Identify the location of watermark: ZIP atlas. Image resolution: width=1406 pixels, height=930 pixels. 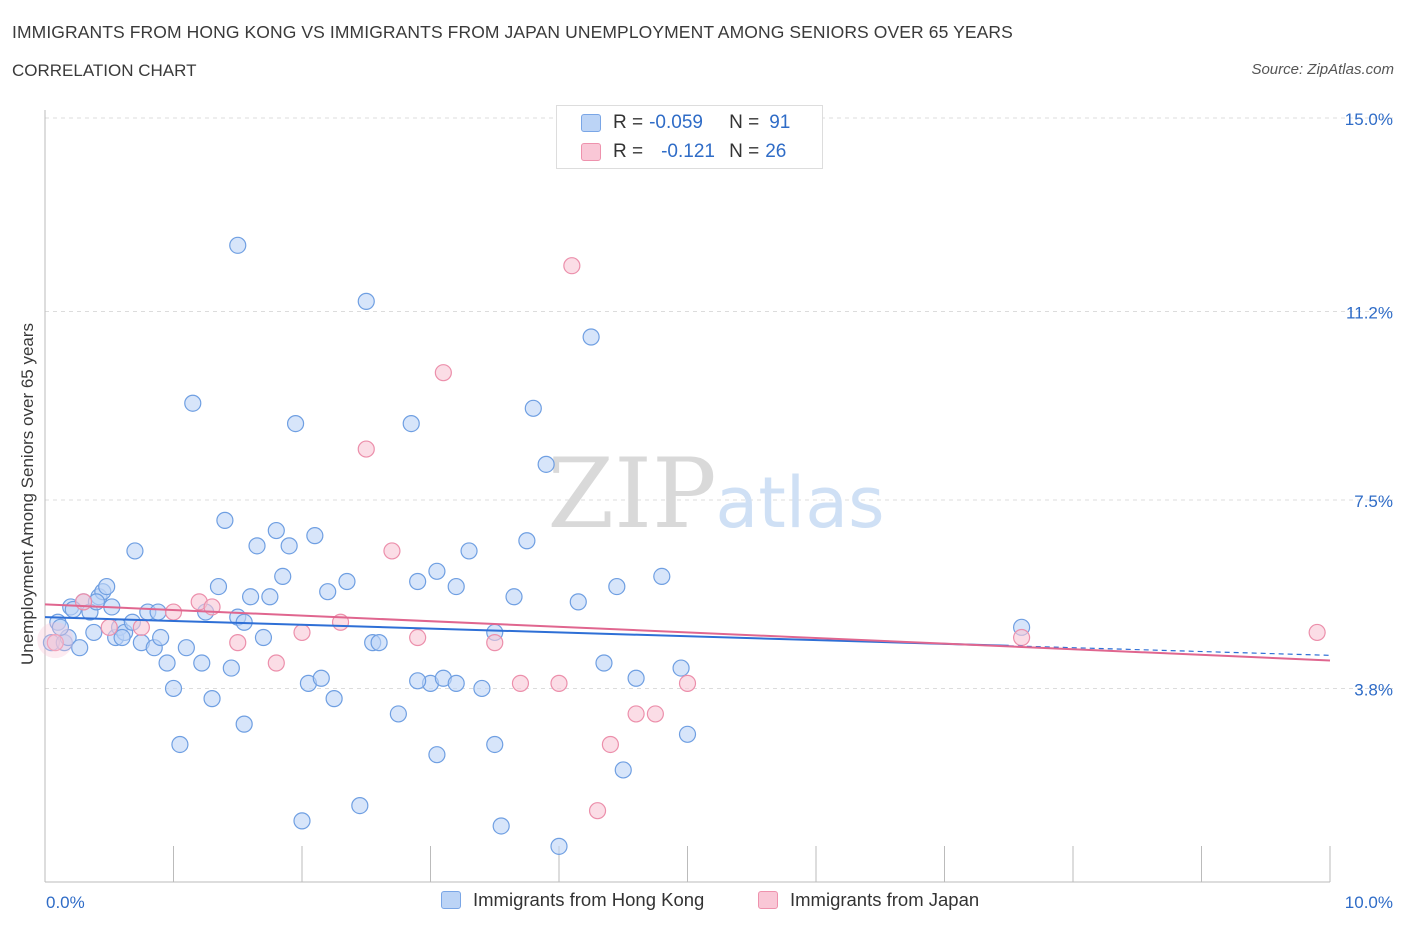
(715, 494).